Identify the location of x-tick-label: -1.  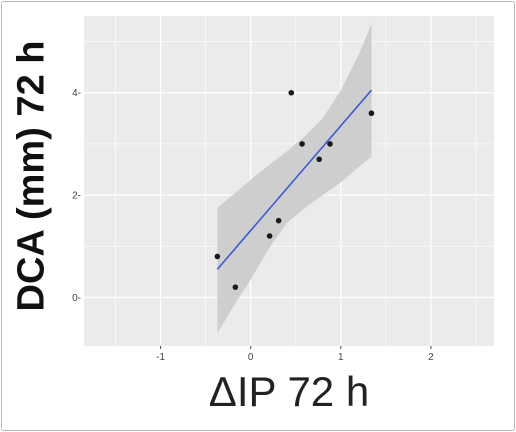
(160, 357).